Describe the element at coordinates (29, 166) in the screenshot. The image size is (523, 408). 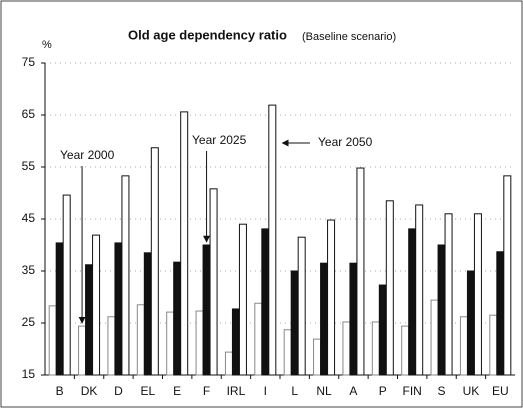
I see `y-tick-label: 55` at that location.